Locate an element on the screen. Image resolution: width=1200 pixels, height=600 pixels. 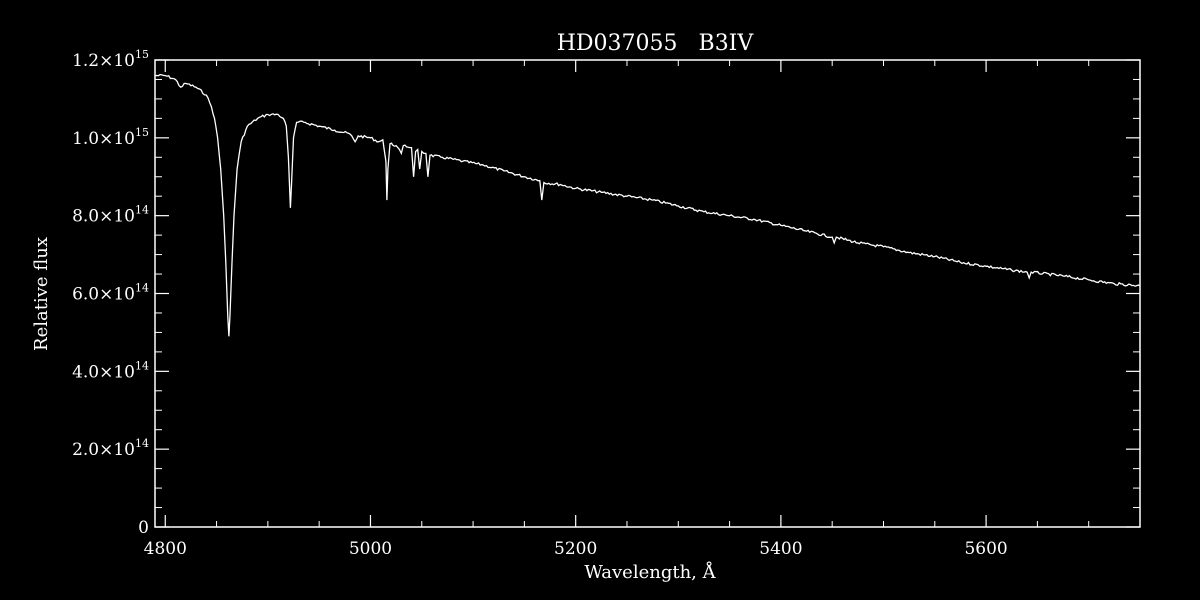
x-axis-label: Wavelength, Å is located at coordinates (650, 572).